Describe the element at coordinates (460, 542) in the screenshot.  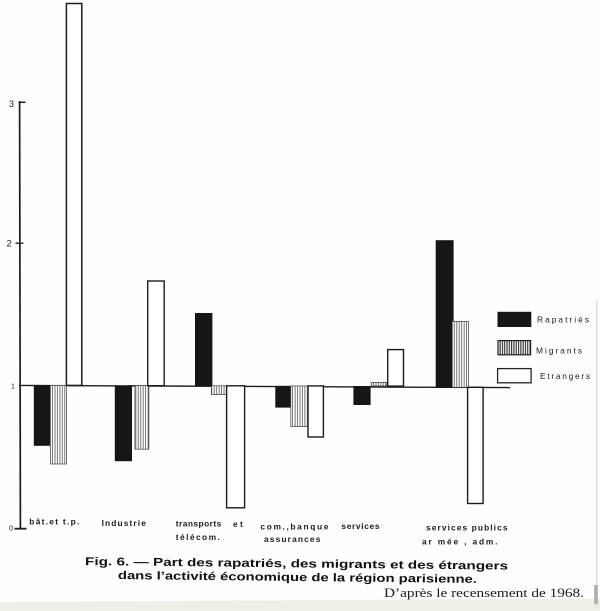
I see `svg-text: ar mée , adm.` at that location.